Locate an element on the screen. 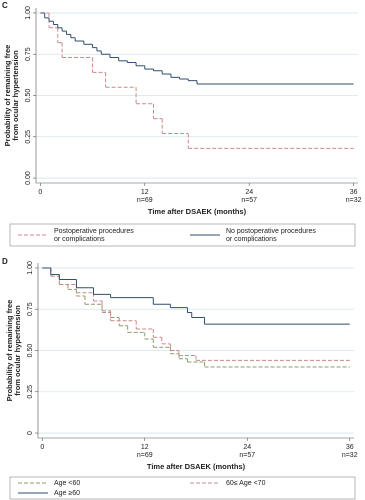 The width and height of the screenshot is (365, 500). legend-label: Age <60 is located at coordinates (67, 483).